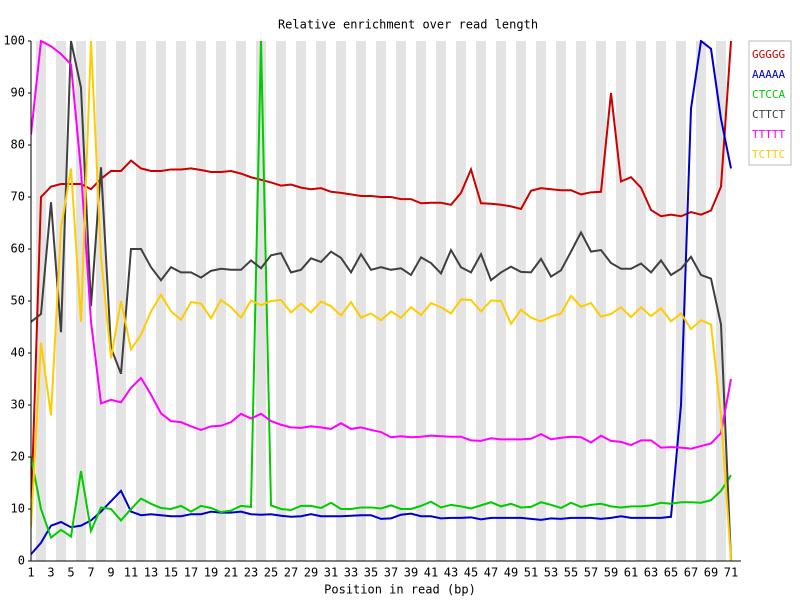 The image size is (800, 600). Describe the element at coordinates (18, 93) in the screenshot. I see `y-tick-label: 90` at that location.